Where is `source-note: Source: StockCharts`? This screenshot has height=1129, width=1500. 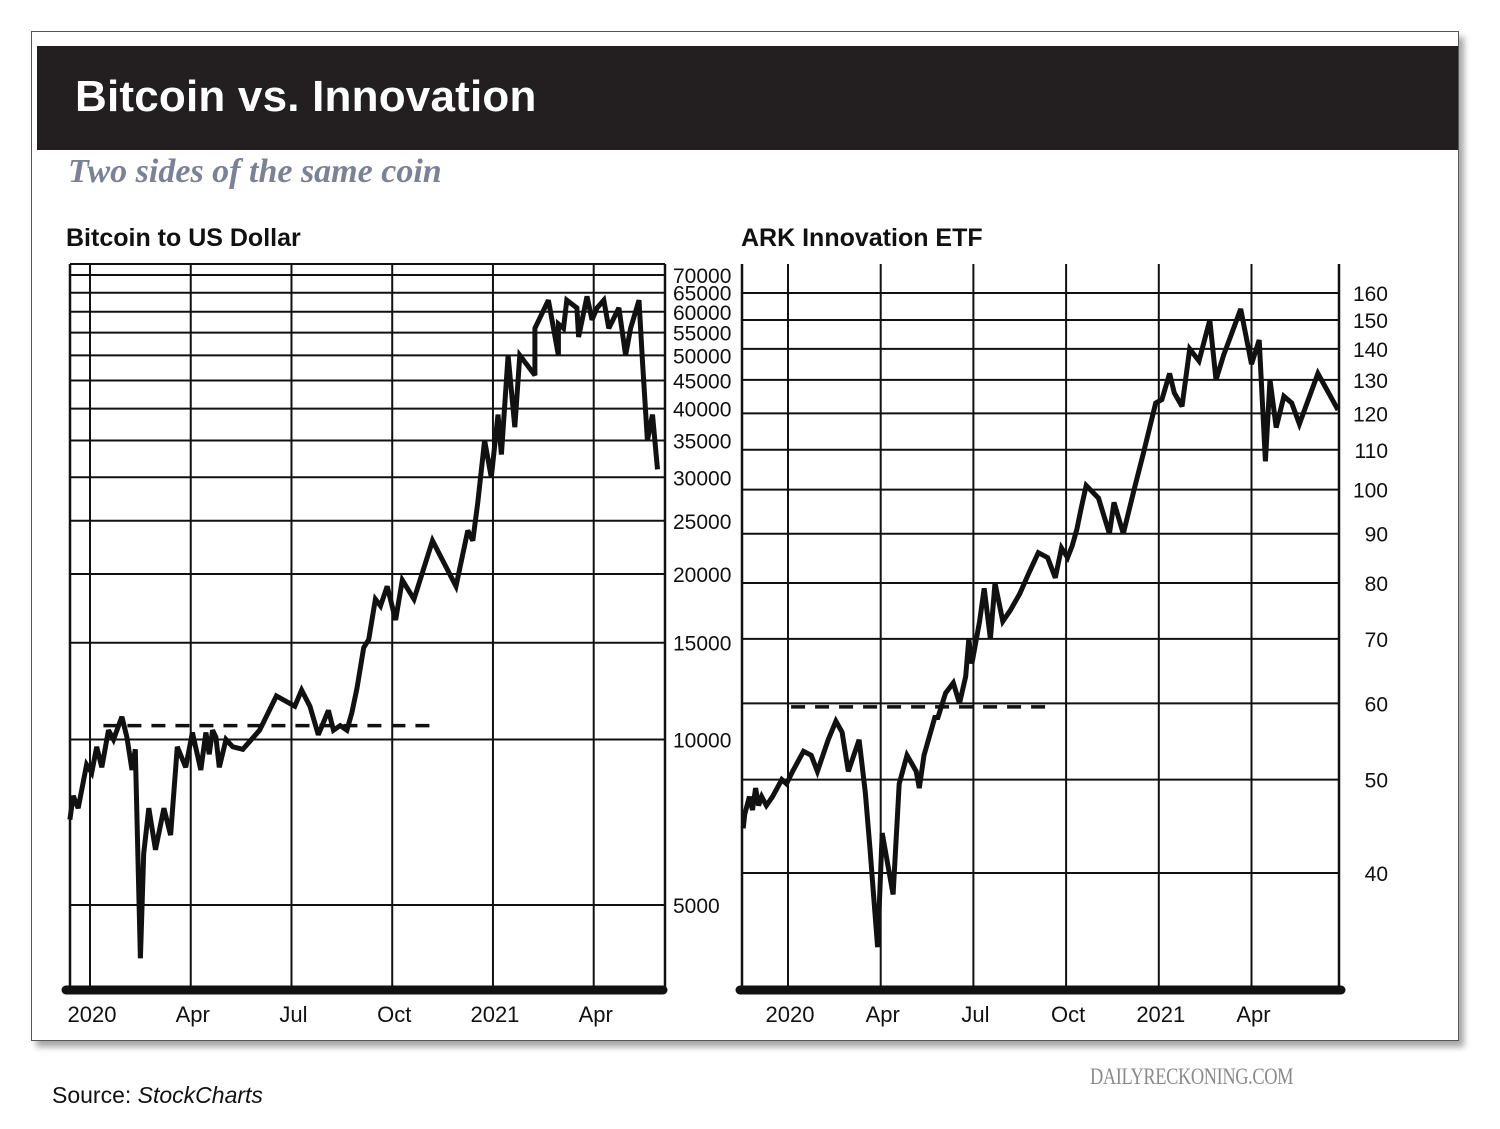
source-note: Source: StockCharts is located at coordinates (157, 1095).